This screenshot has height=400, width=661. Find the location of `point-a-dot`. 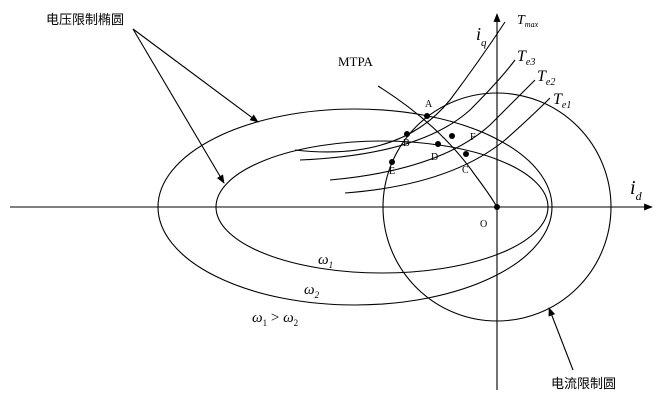

point-a-dot is located at coordinates (427, 116).